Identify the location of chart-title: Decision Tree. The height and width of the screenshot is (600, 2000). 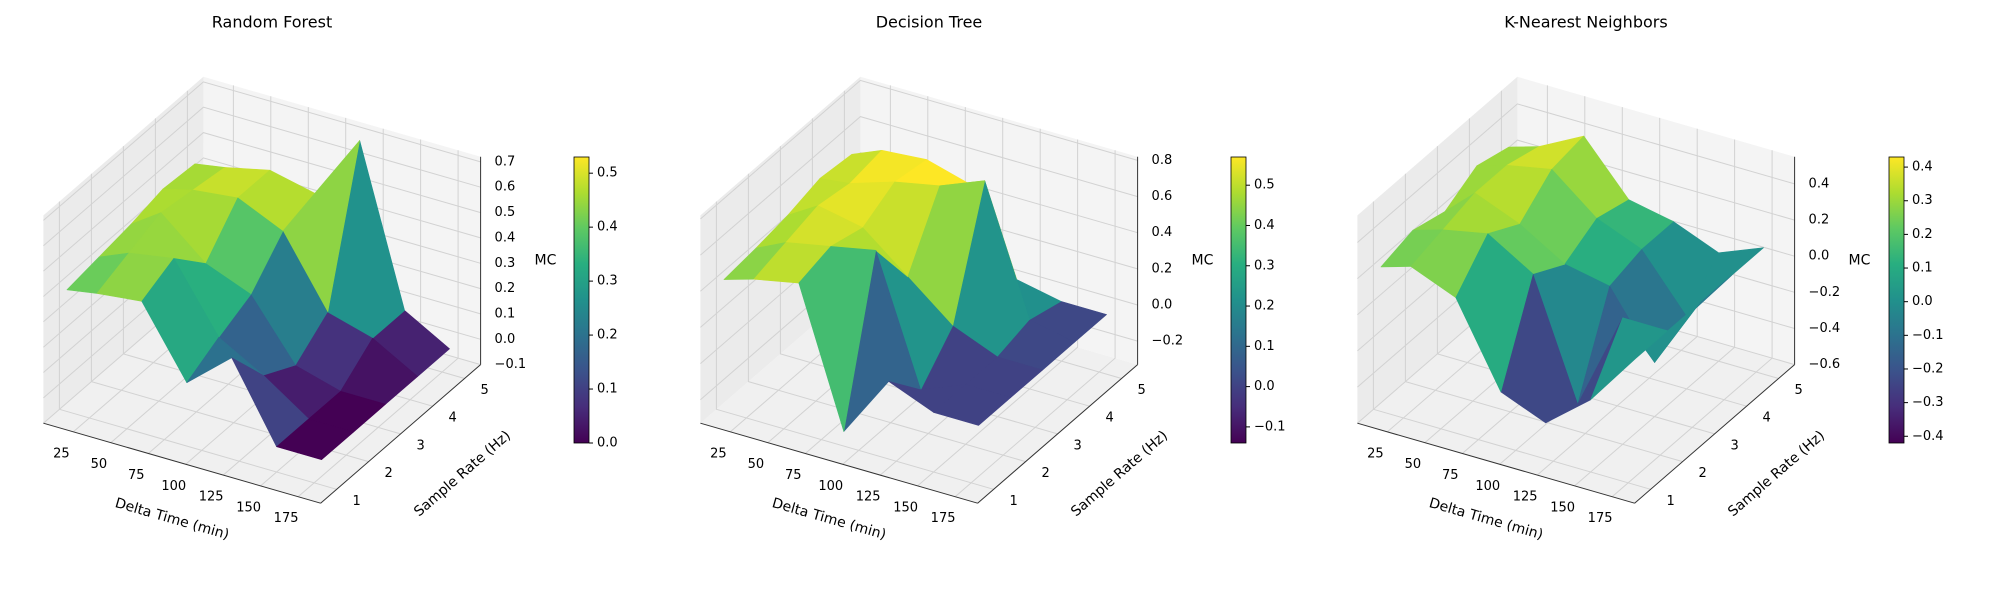
(929, 22).